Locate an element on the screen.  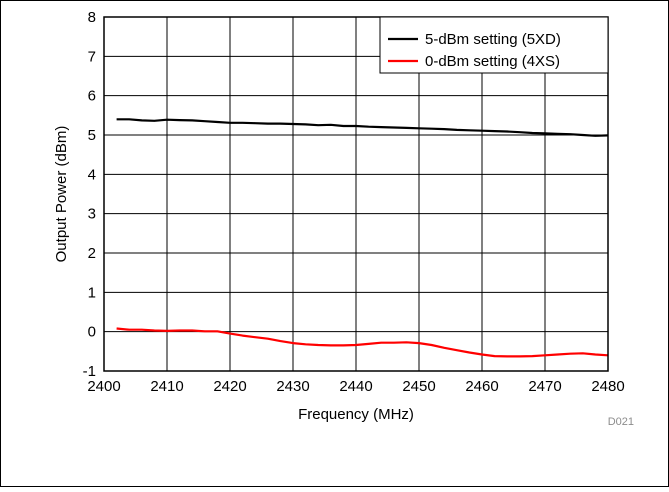
y-tick-label: 2 is located at coordinates (92, 253).